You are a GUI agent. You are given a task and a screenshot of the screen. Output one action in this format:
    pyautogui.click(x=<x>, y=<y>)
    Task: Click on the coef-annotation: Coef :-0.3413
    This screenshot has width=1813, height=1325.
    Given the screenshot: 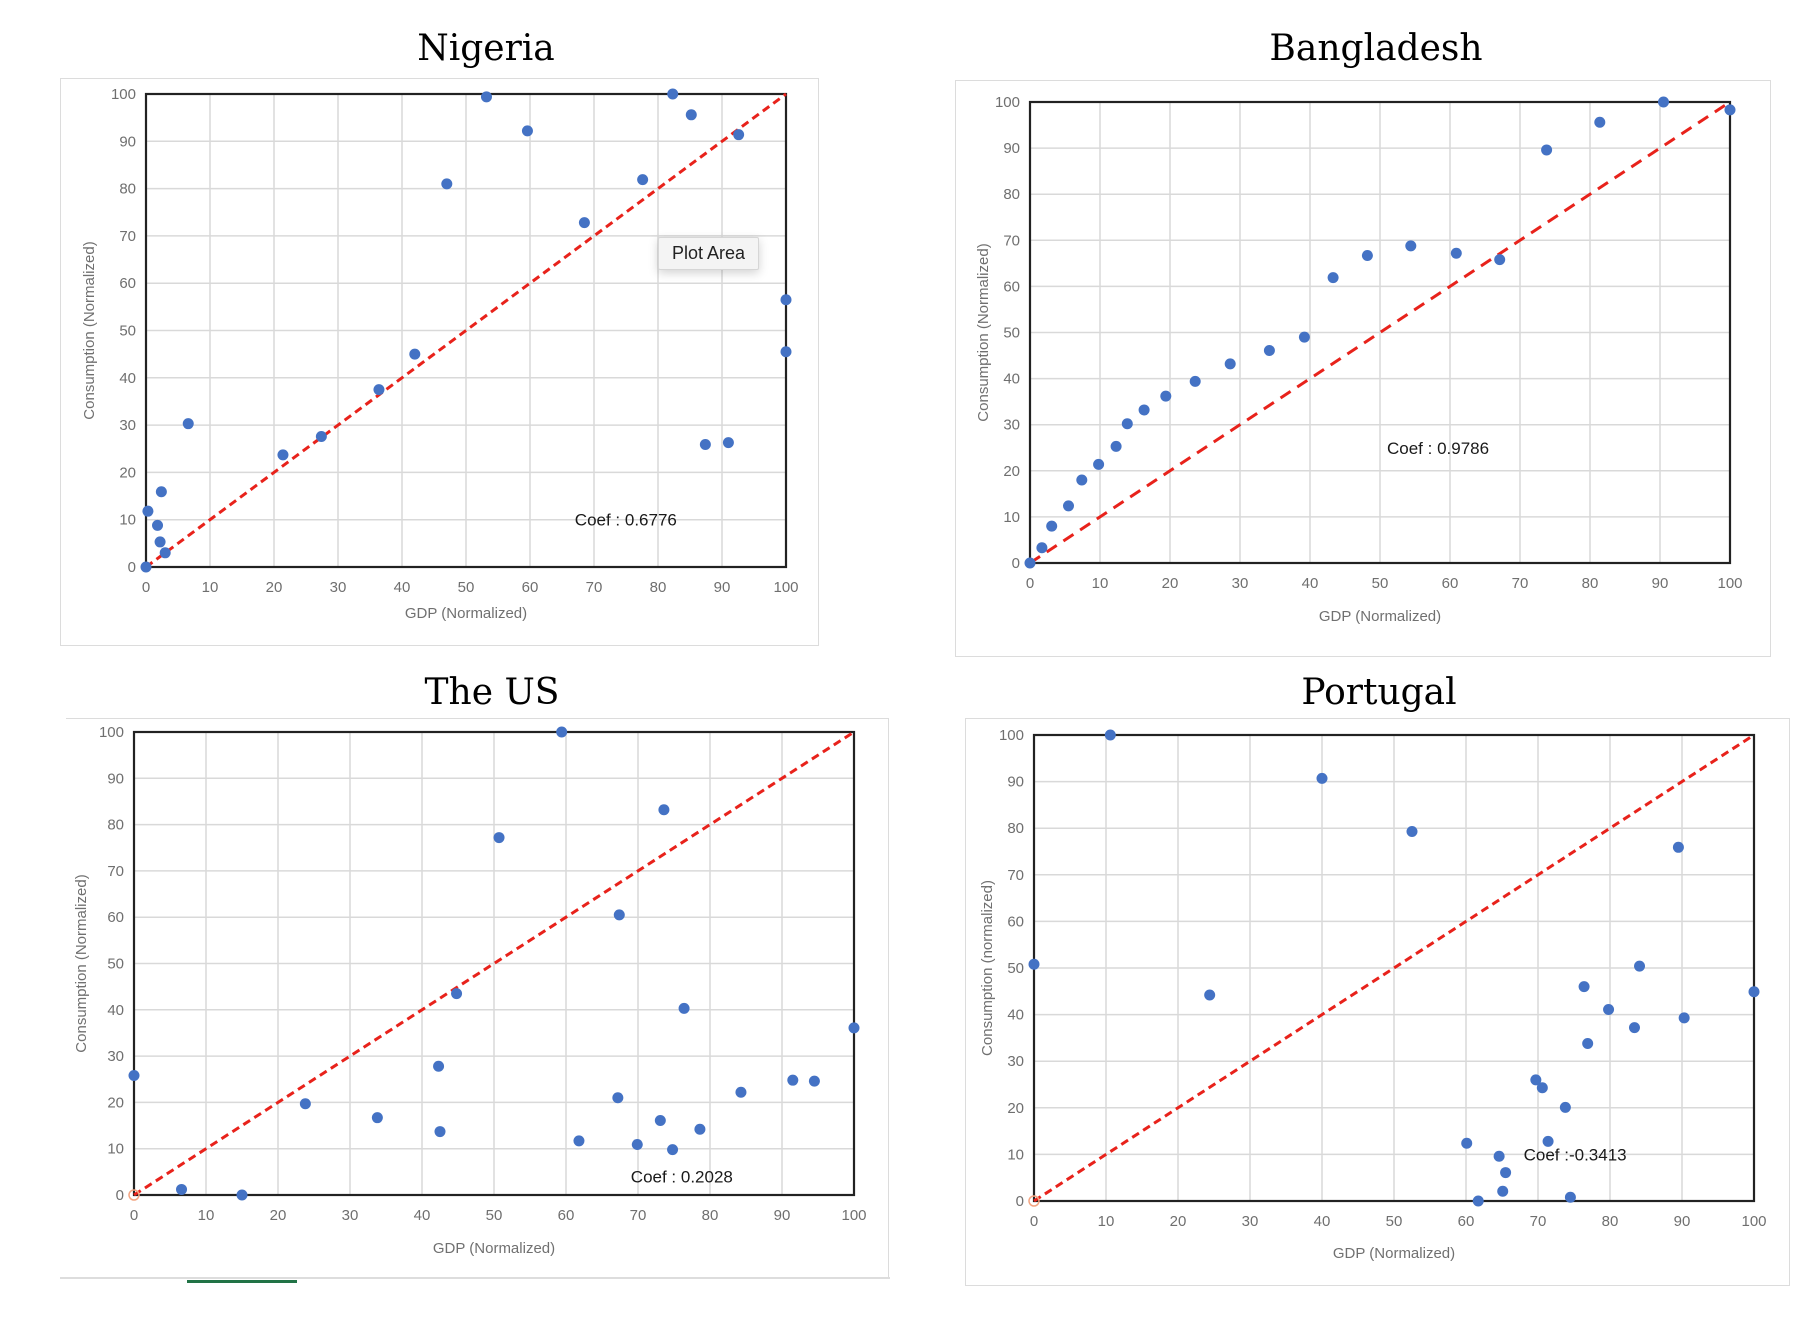 What is the action you would take?
    pyautogui.click(x=1575, y=1154)
    